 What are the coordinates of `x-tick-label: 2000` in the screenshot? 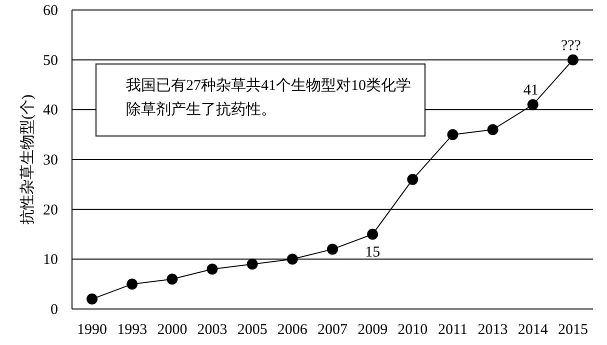 It's located at (172, 330).